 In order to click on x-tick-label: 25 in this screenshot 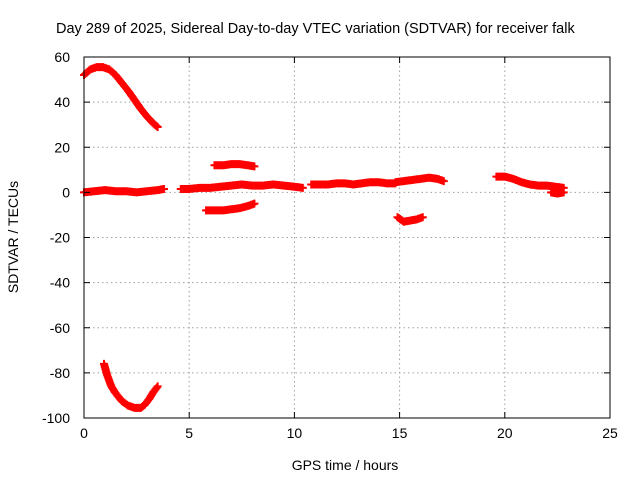, I will do `click(610, 433)`.